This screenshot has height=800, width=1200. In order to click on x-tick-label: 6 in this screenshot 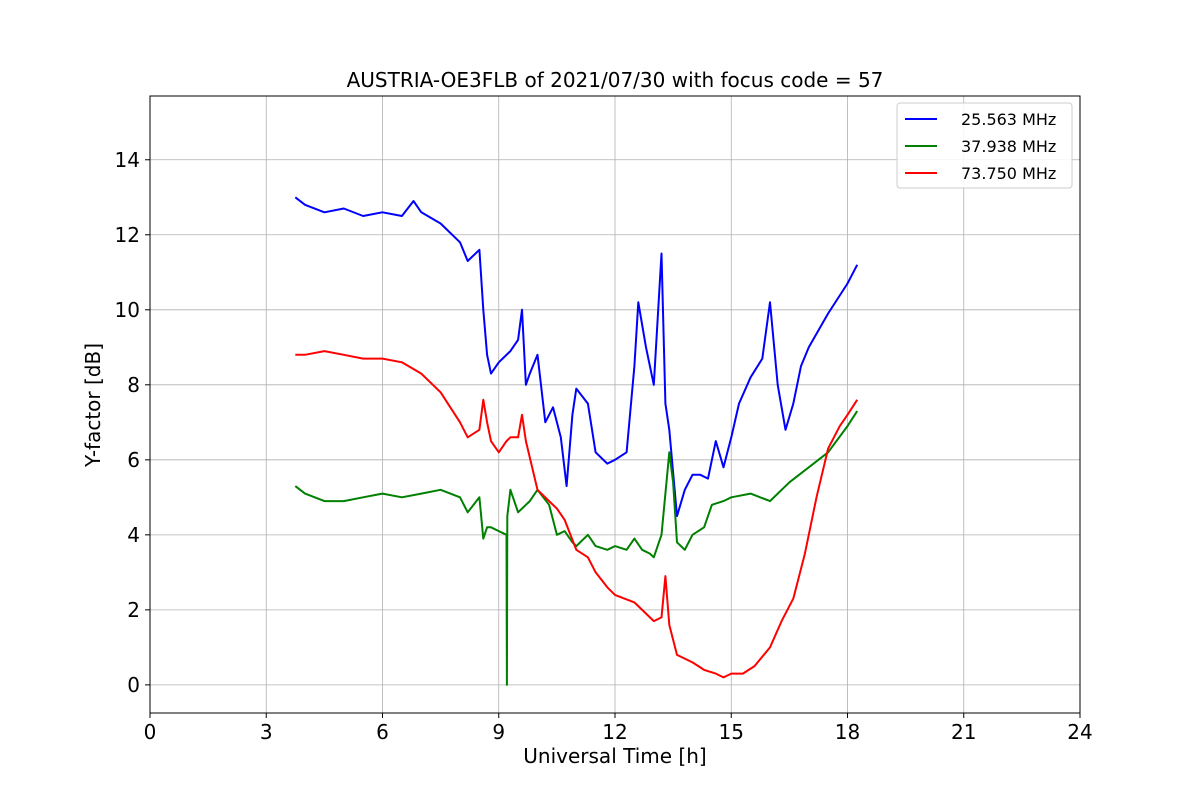, I will do `click(382, 732)`.